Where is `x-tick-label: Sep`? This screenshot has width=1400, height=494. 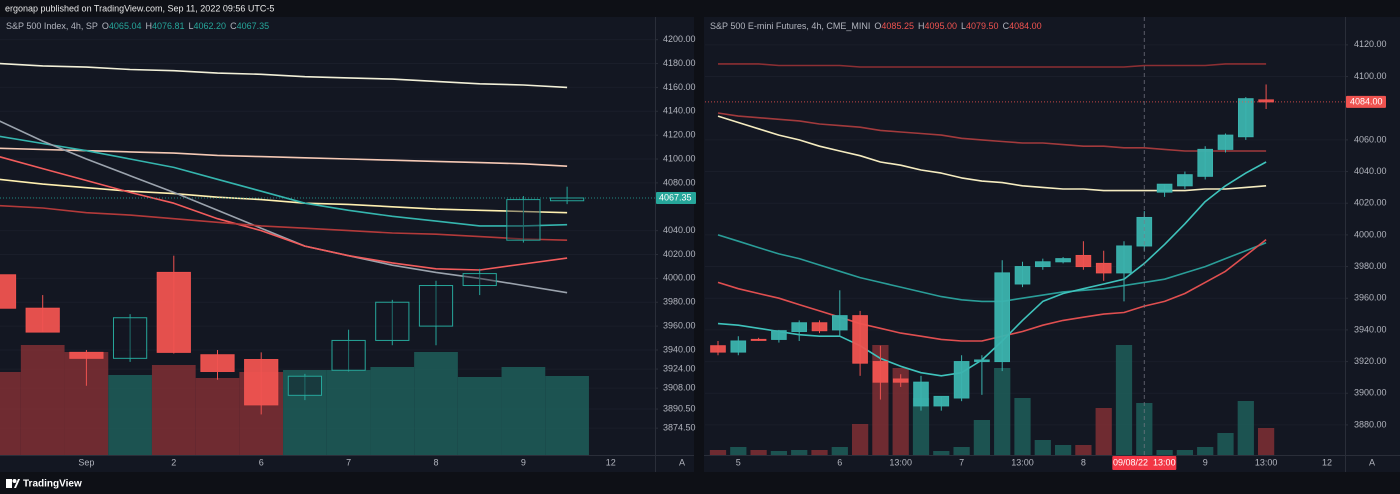
x-tick-label: Sep is located at coordinates (86, 462).